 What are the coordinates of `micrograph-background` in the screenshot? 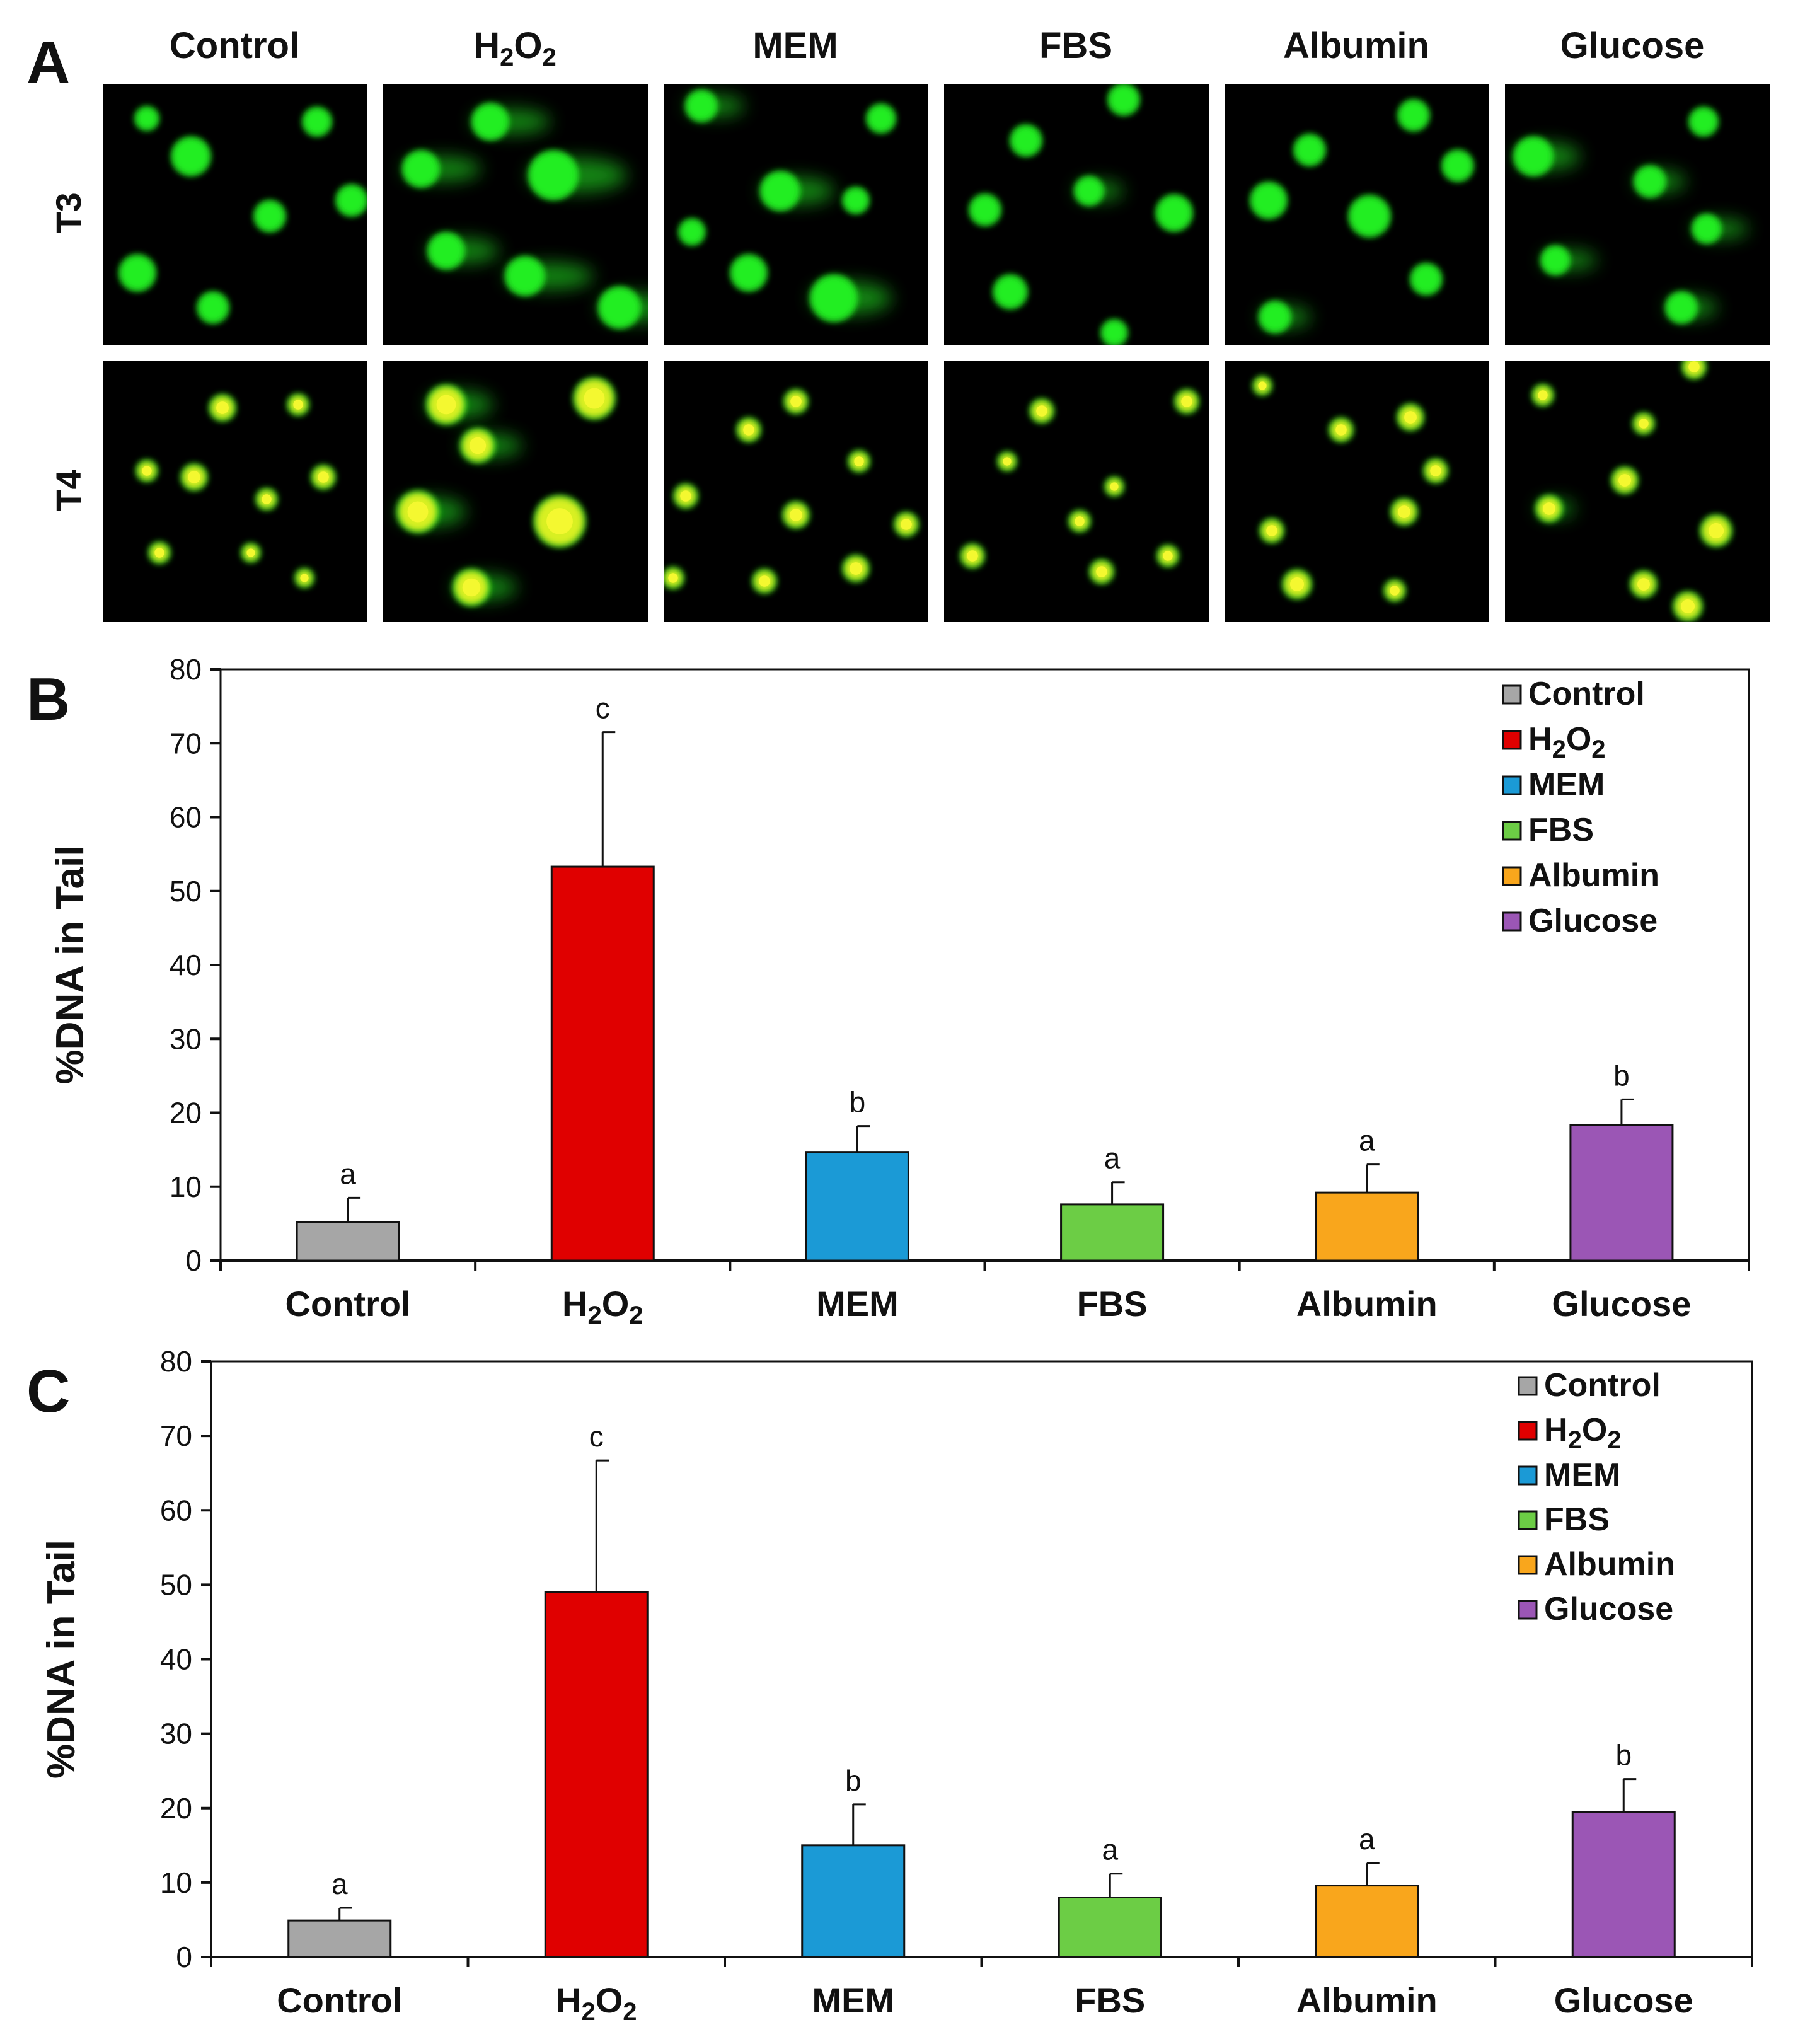 It's located at (1076, 491).